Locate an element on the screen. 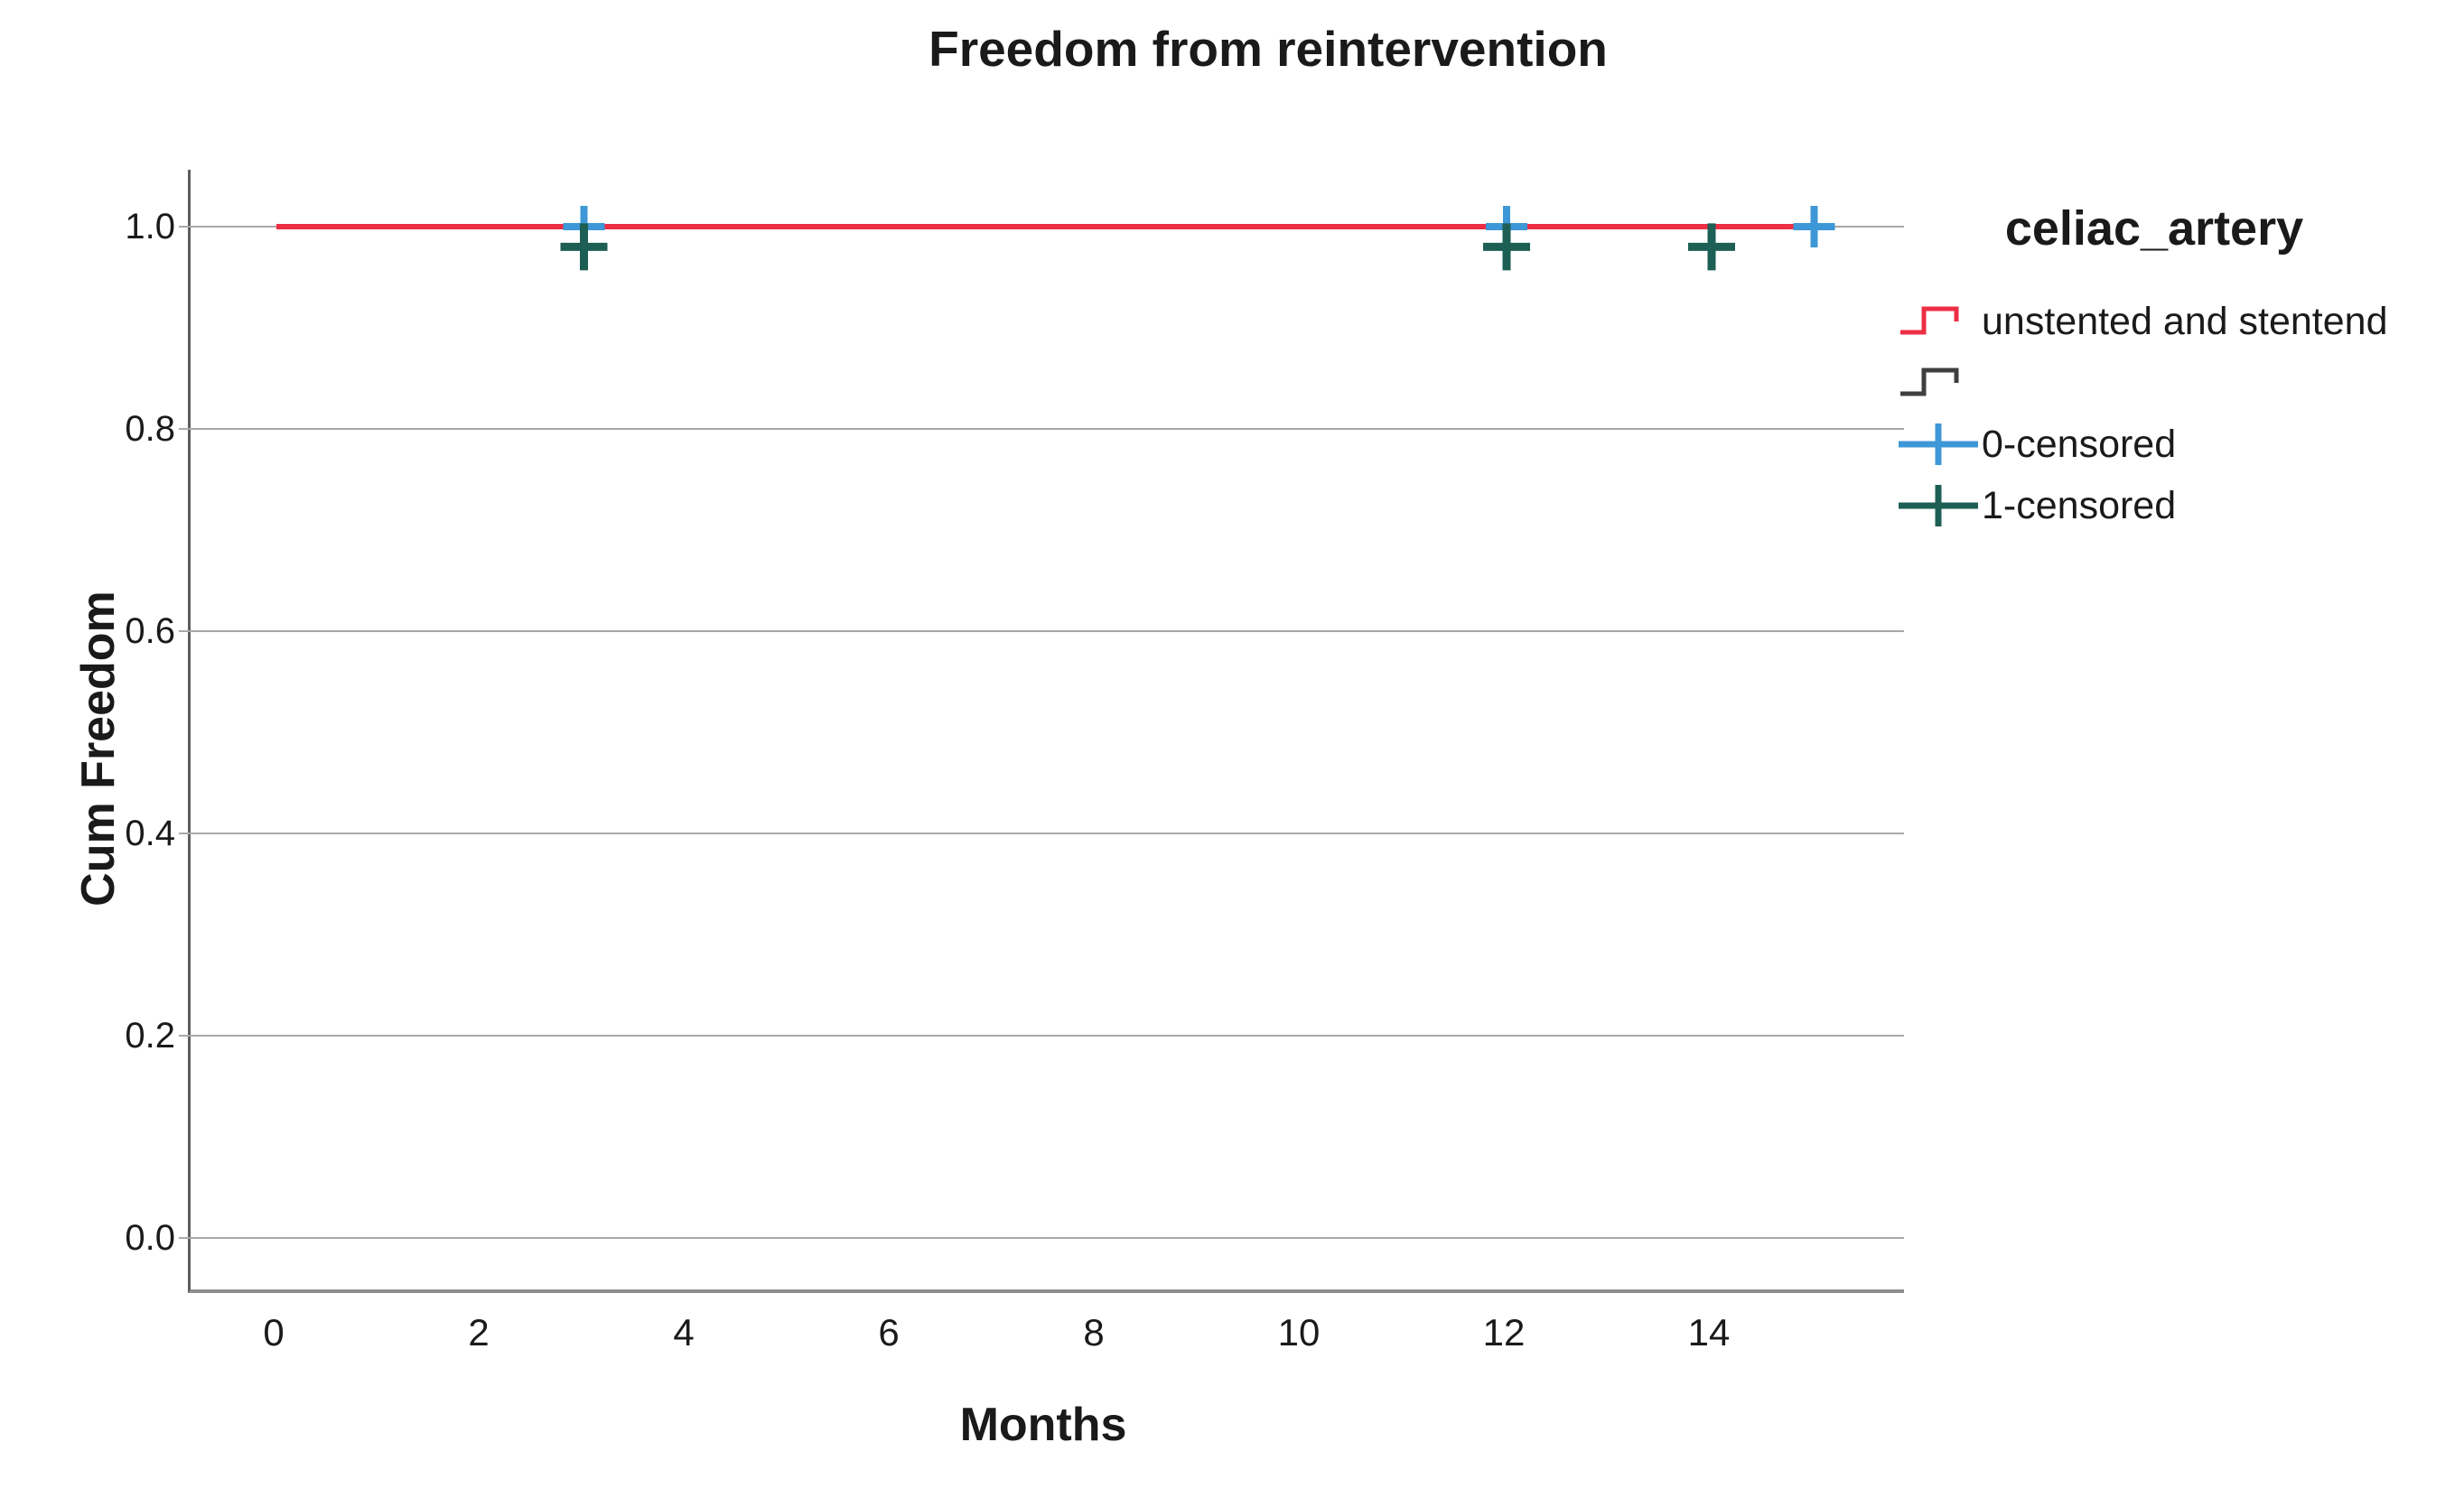 Image resolution: width=2464 pixels, height=1498 pixels. x-tick-label: 12 is located at coordinates (1504, 1332).